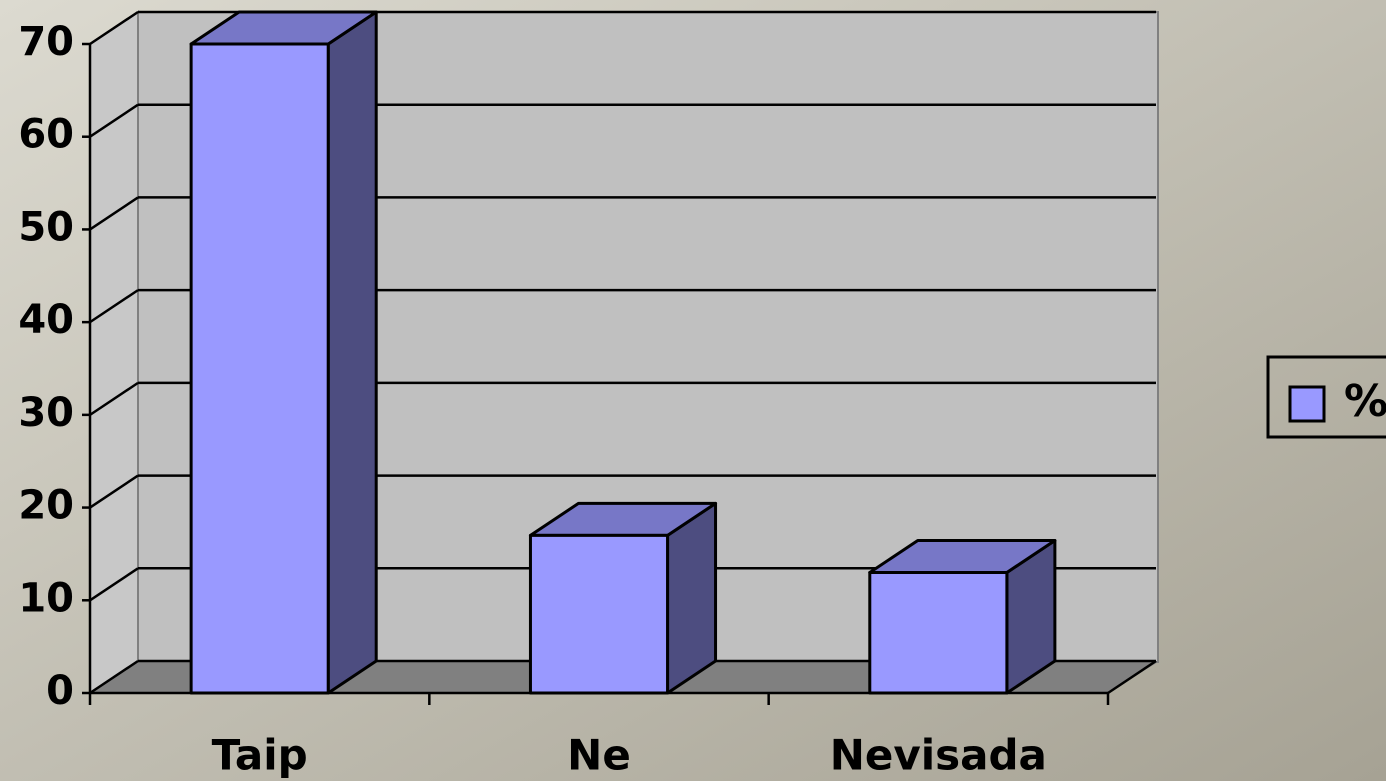 The image size is (1386, 781). Describe the element at coordinates (1307, 404) in the screenshot. I see `legend-swatch` at that location.